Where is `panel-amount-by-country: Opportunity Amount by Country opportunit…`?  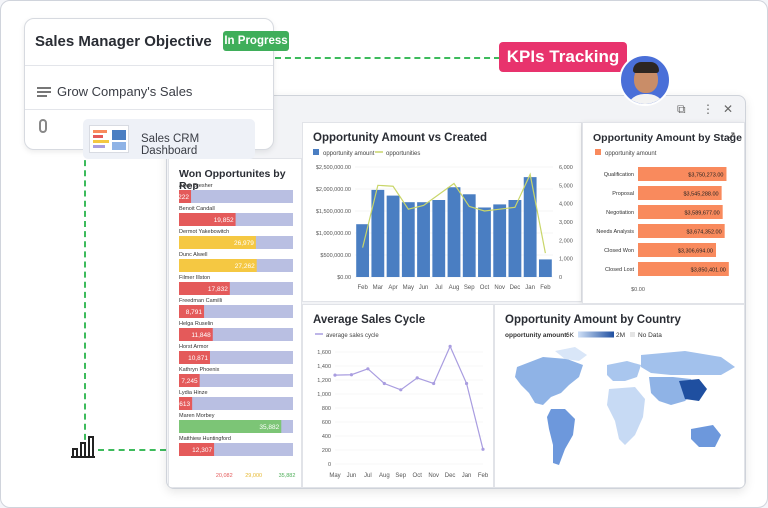 panel-amount-by-country: Opportunity Amount by Country opportunit… is located at coordinates (619, 396).